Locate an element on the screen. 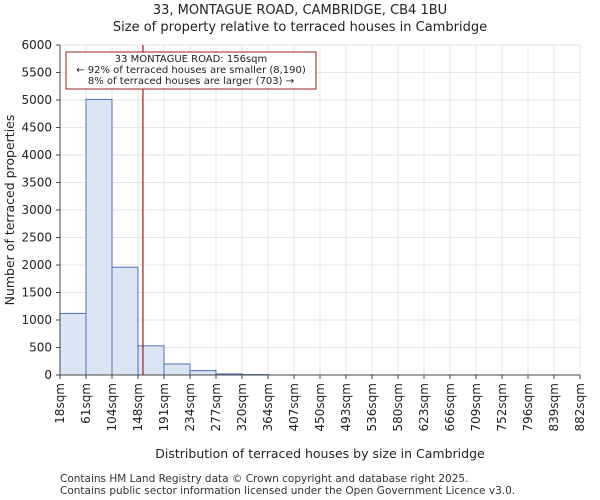  y-tick-label: 2000 is located at coordinates (36, 265).